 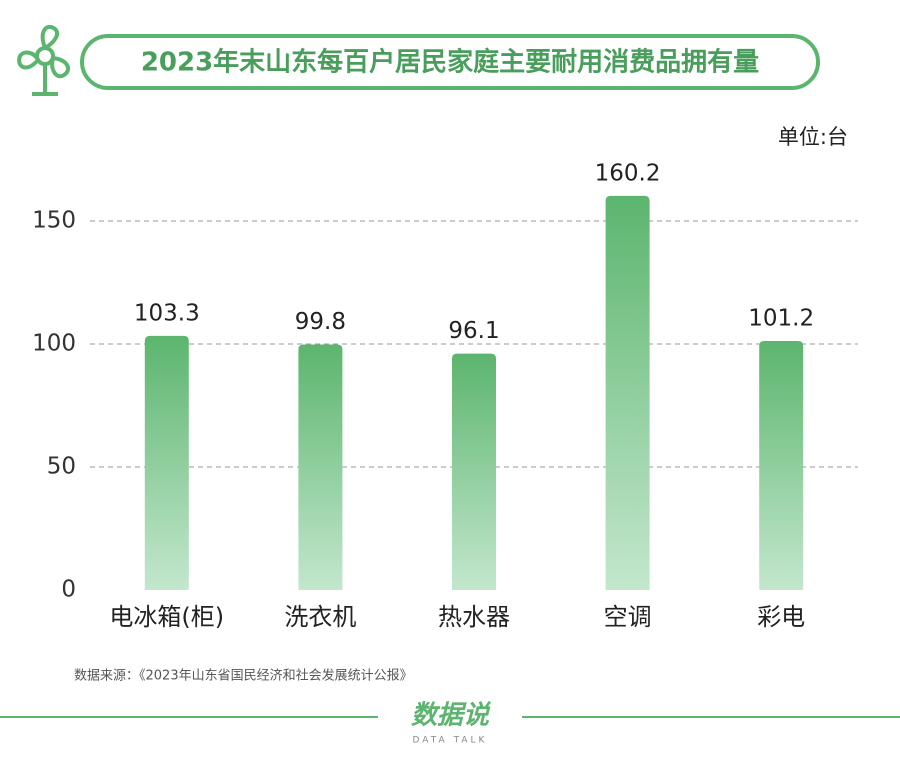 What do you see at coordinates (320, 617) in the screenshot?
I see `x-tick-label: 洗衣机` at bounding box center [320, 617].